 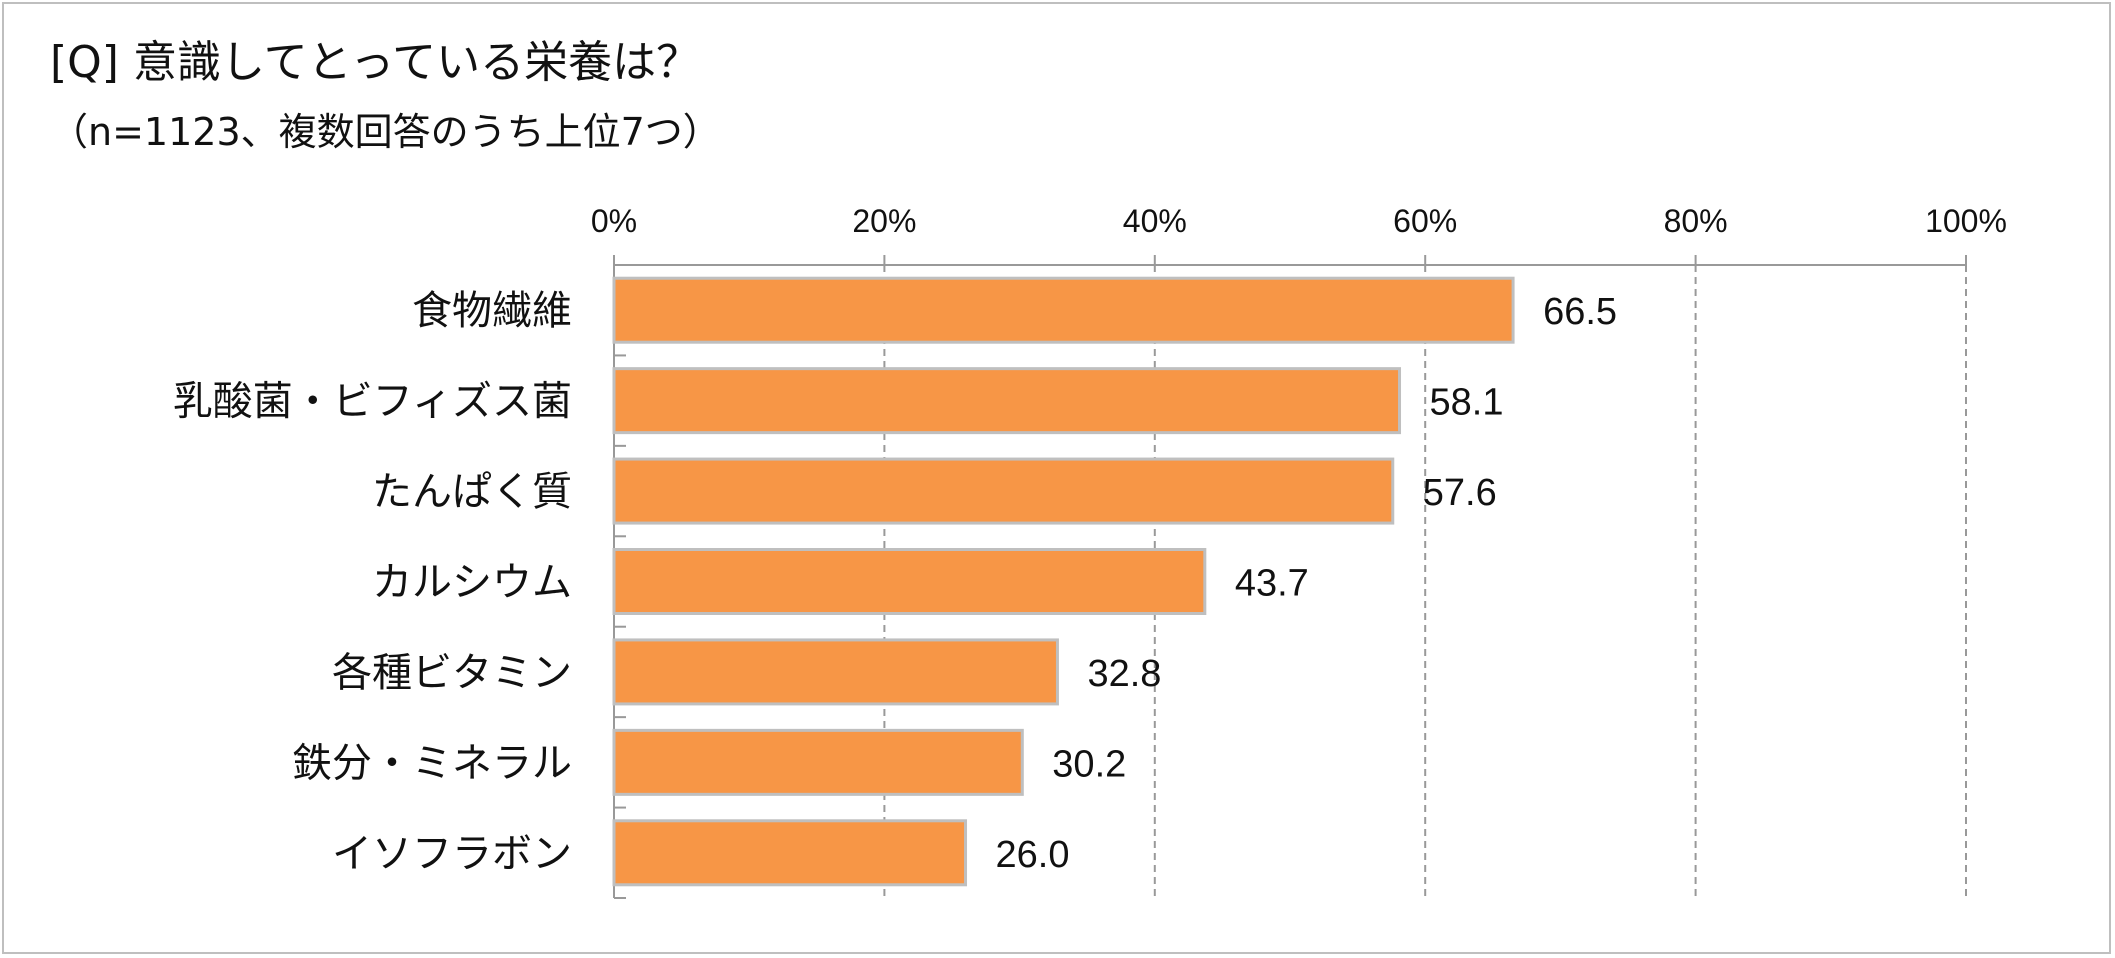 I want to click on chart-title: [Q] 意識してとっている栄養は？, so click(x=375, y=62).